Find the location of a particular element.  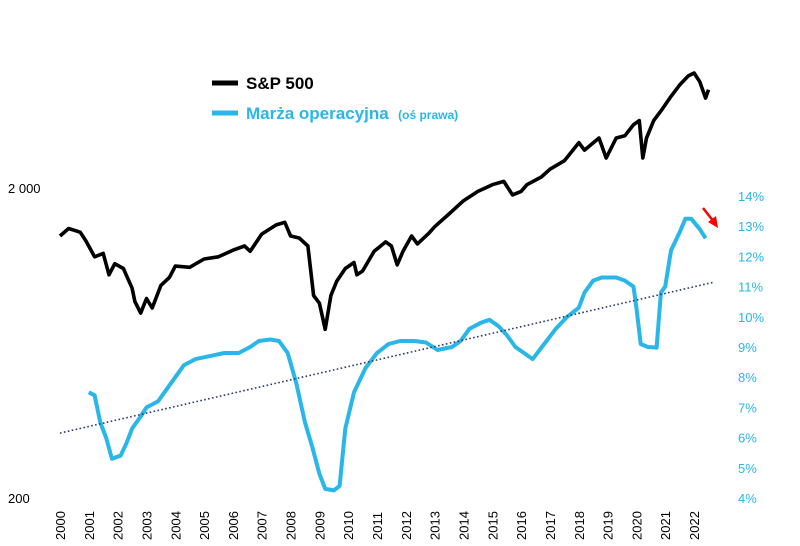

x-tick-label: 2001 is located at coordinates (89, 525).